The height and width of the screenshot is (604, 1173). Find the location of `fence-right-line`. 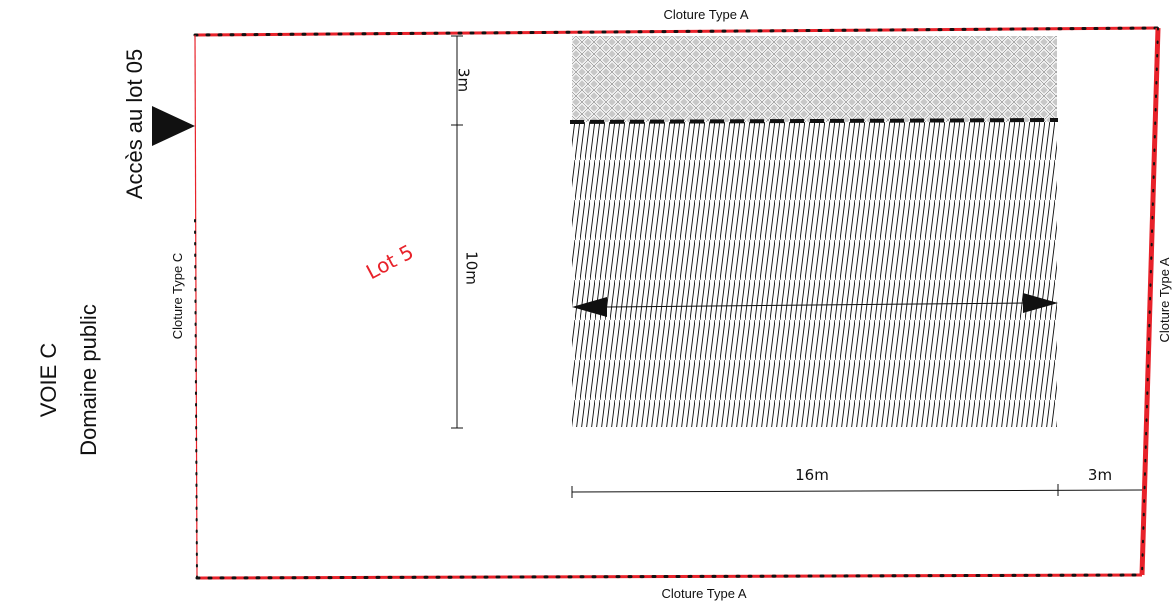

fence-right-line is located at coordinates (1150, 301).